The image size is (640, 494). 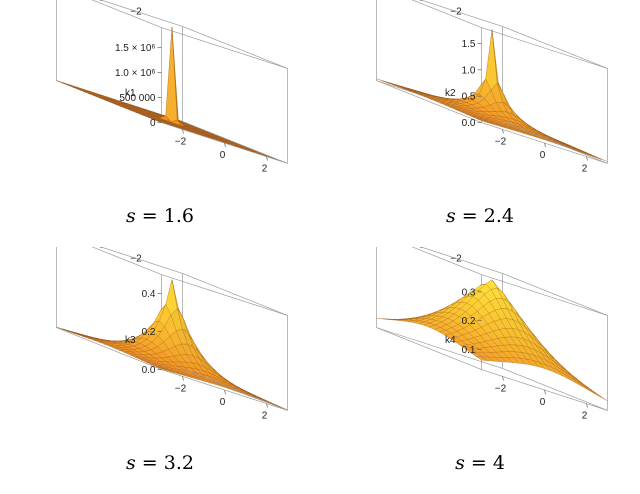 What do you see at coordinates (450, 340) in the screenshot?
I see `z-axis-label: k4` at bounding box center [450, 340].